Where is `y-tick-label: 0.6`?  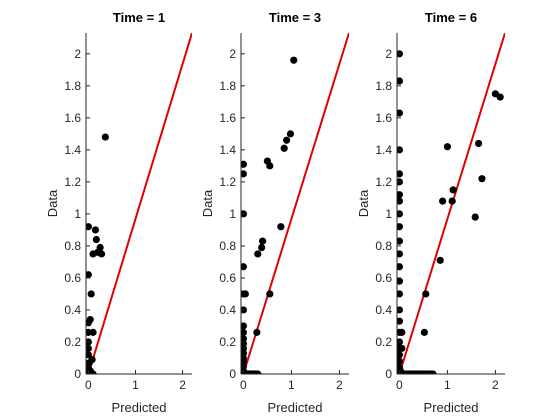 y-tick-label: 0.6 is located at coordinates (72, 278).